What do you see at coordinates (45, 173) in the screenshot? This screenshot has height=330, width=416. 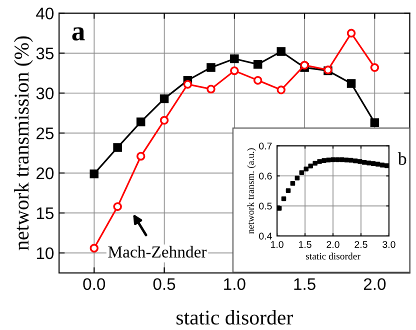 I see `y-tick-label: 20` at bounding box center [45, 173].